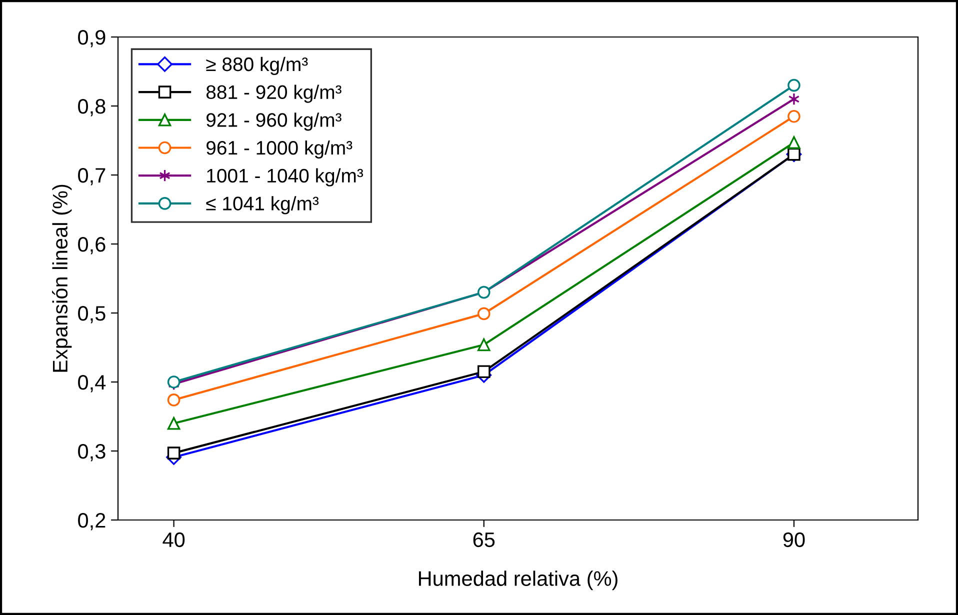  I want to click on x-axis-title: Humedad relativa (%), so click(518, 580).